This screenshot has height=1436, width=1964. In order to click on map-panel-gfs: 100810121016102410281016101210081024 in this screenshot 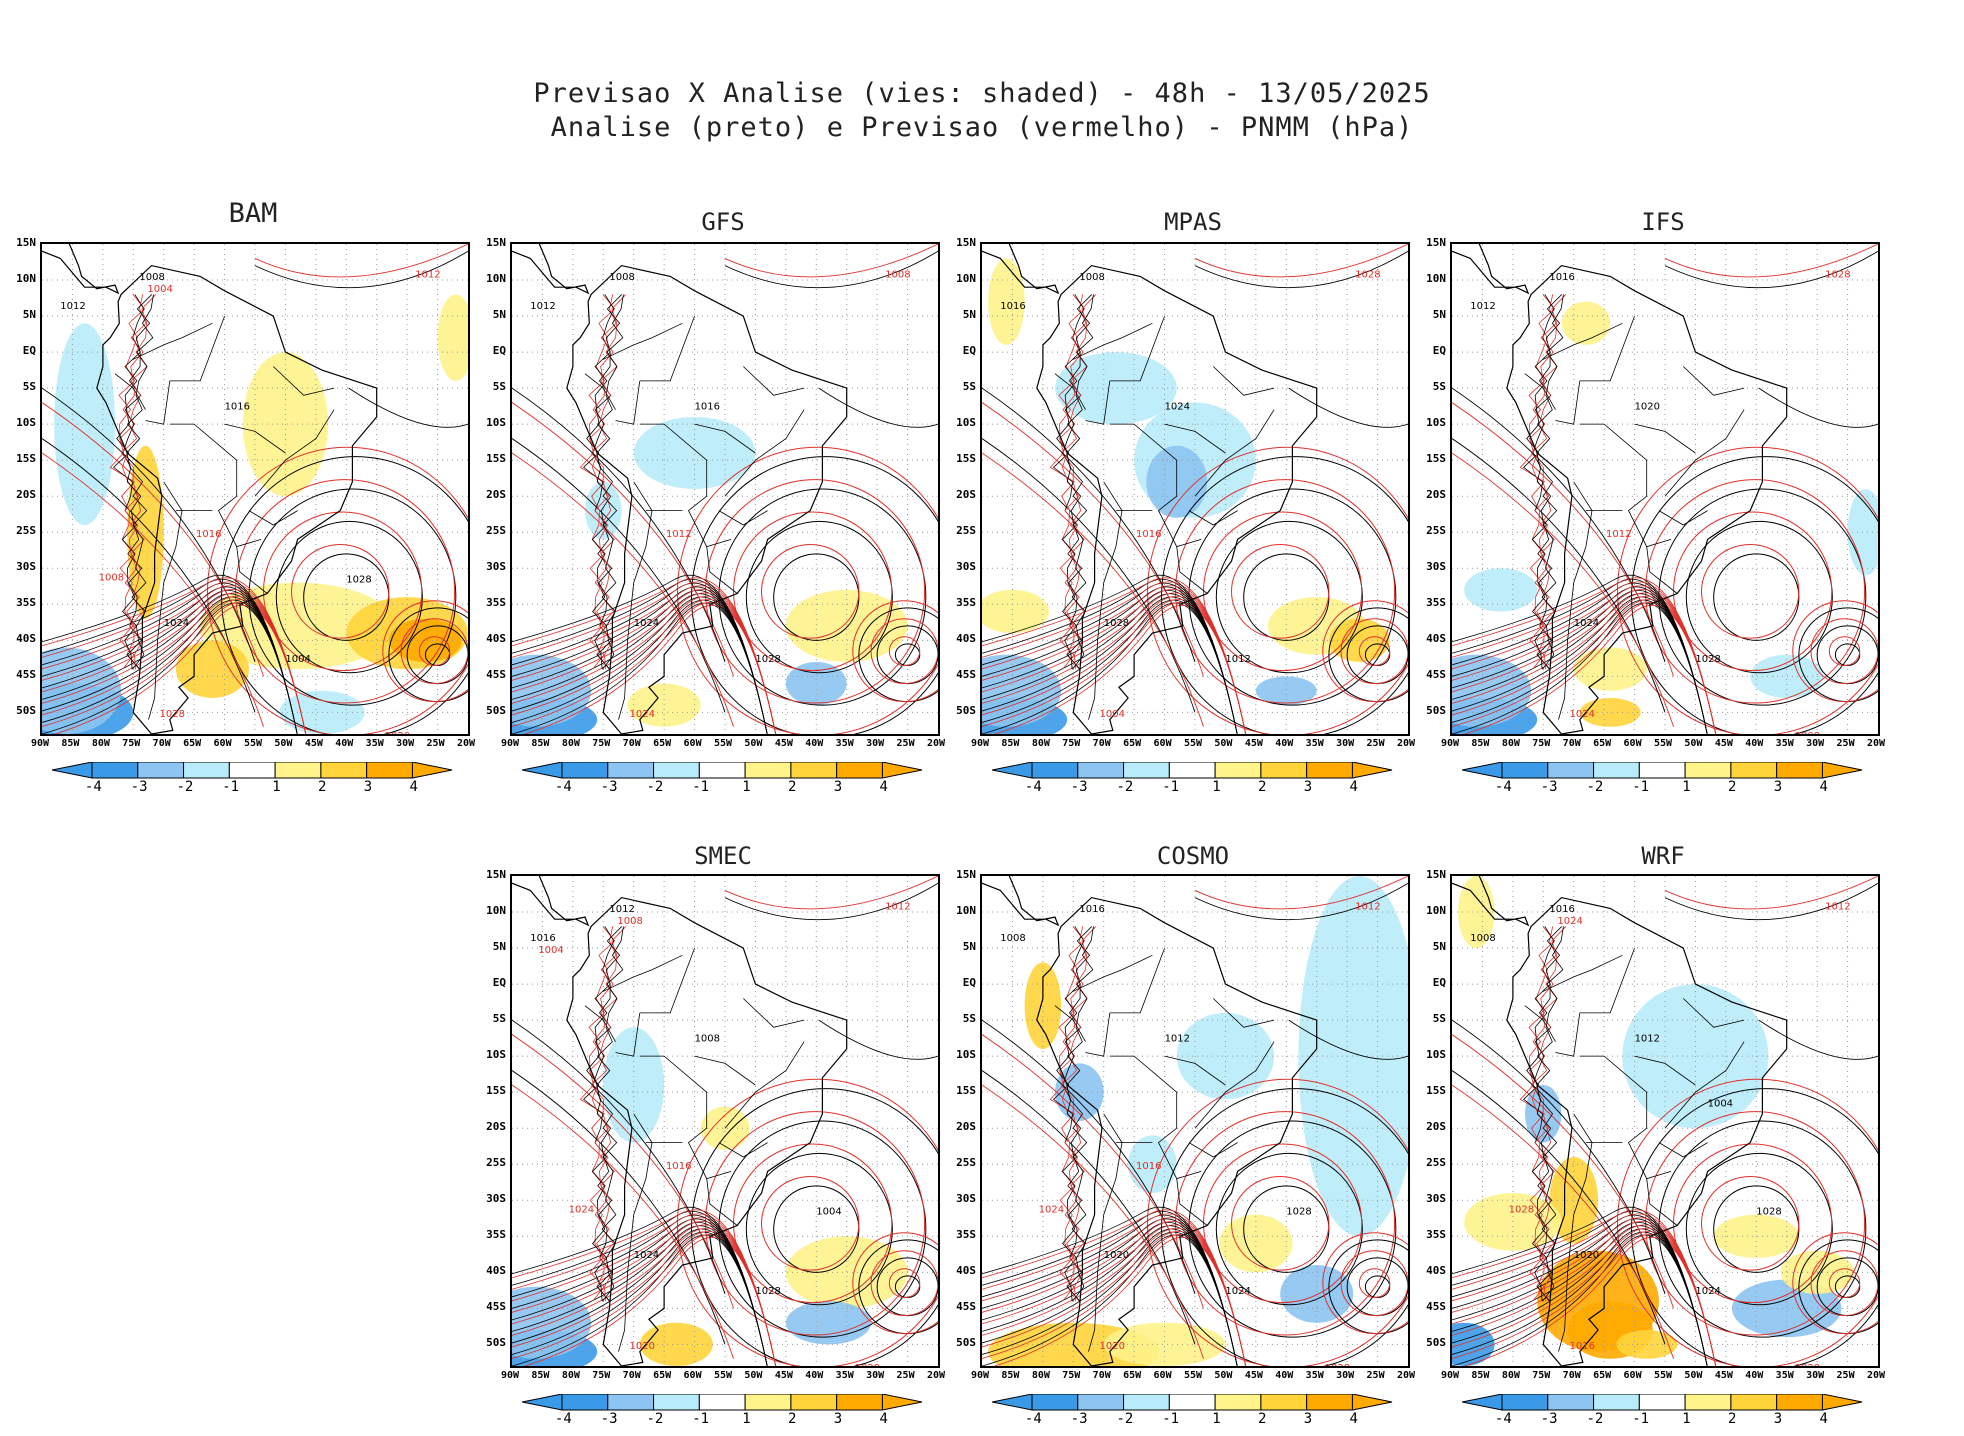, I will do `click(725, 489)`.